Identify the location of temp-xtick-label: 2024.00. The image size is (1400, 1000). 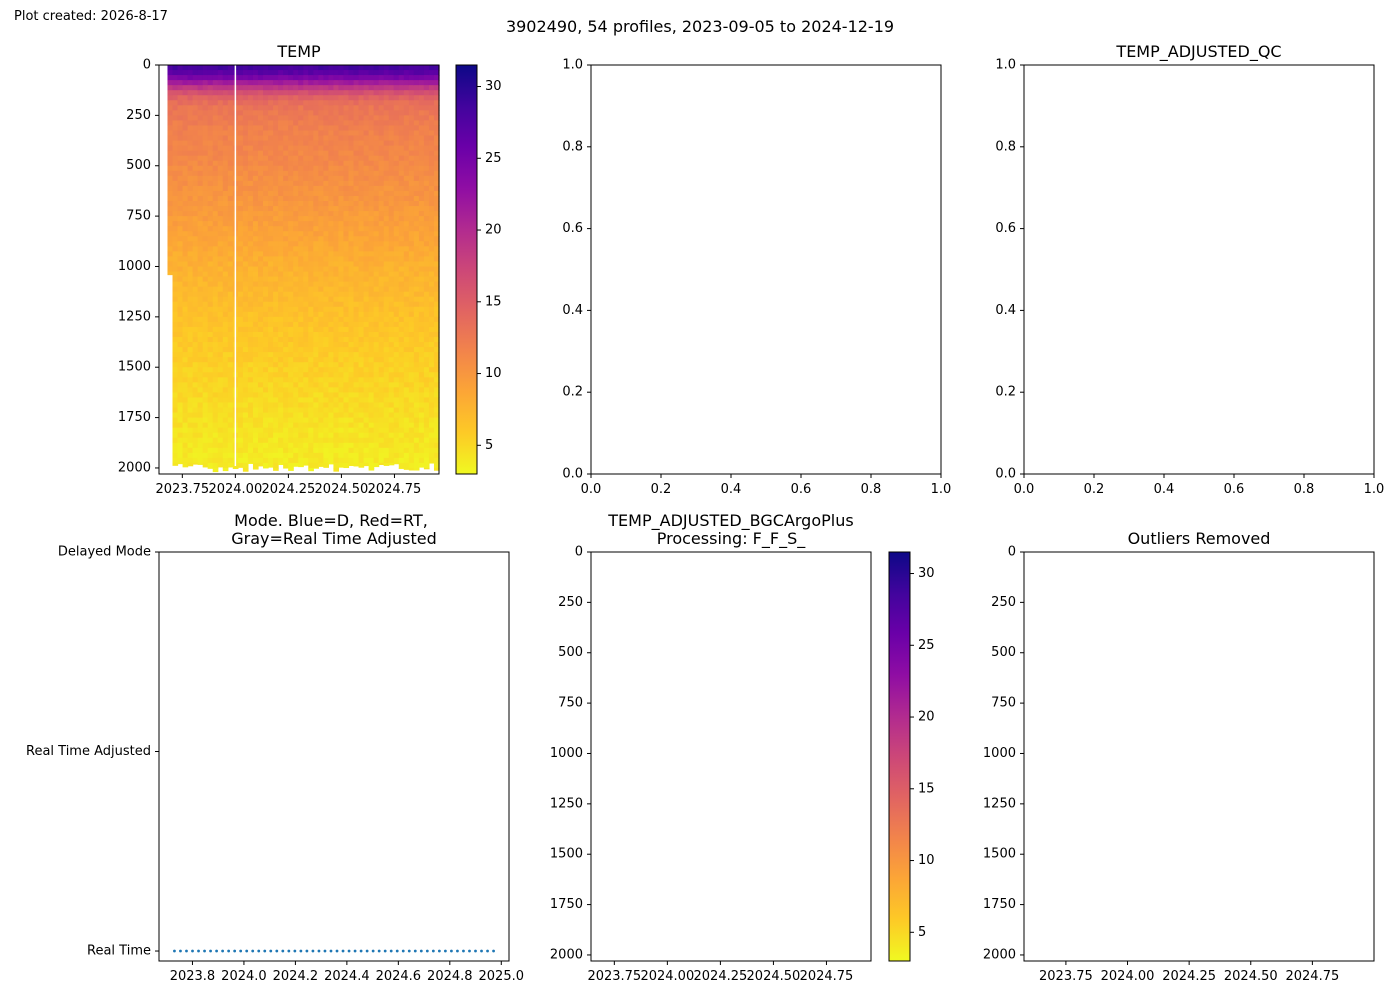
(235, 489).